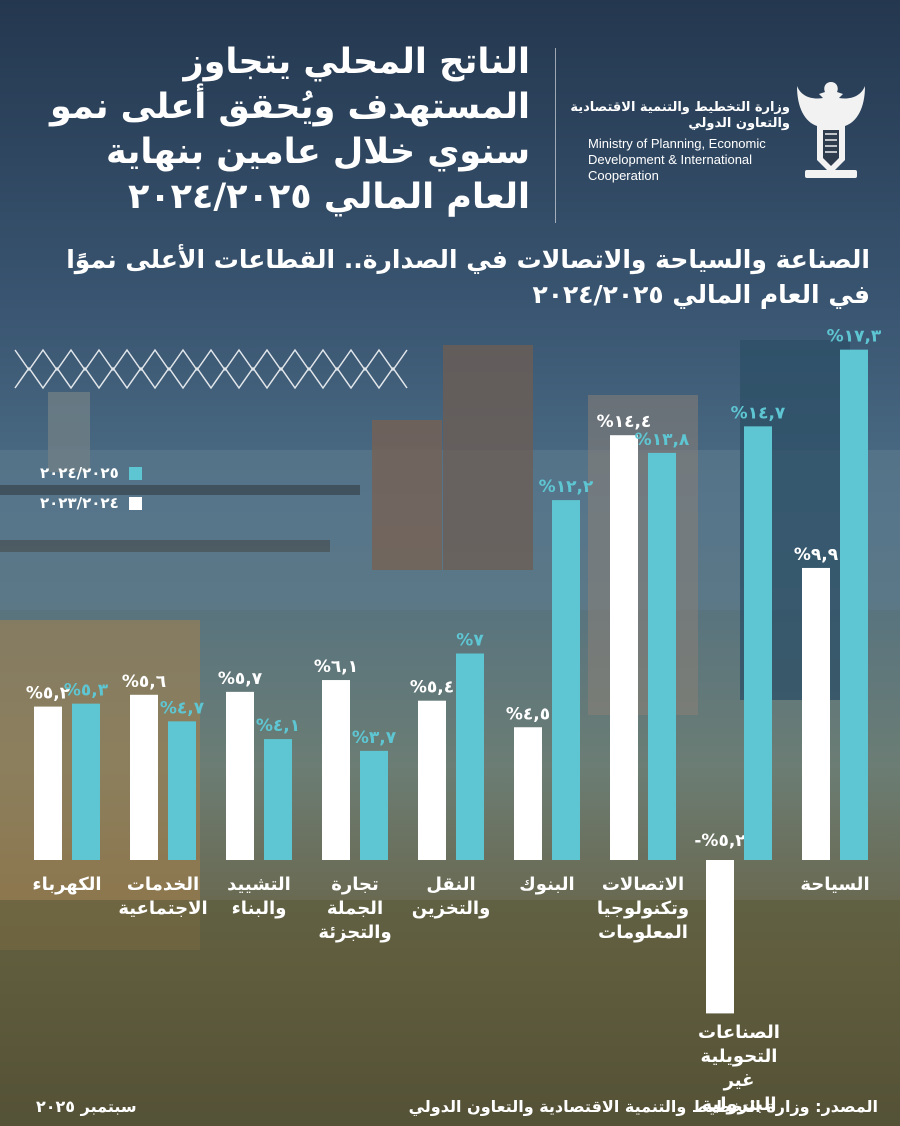  I want to click on category-label: والتخزين, so click(451, 908).